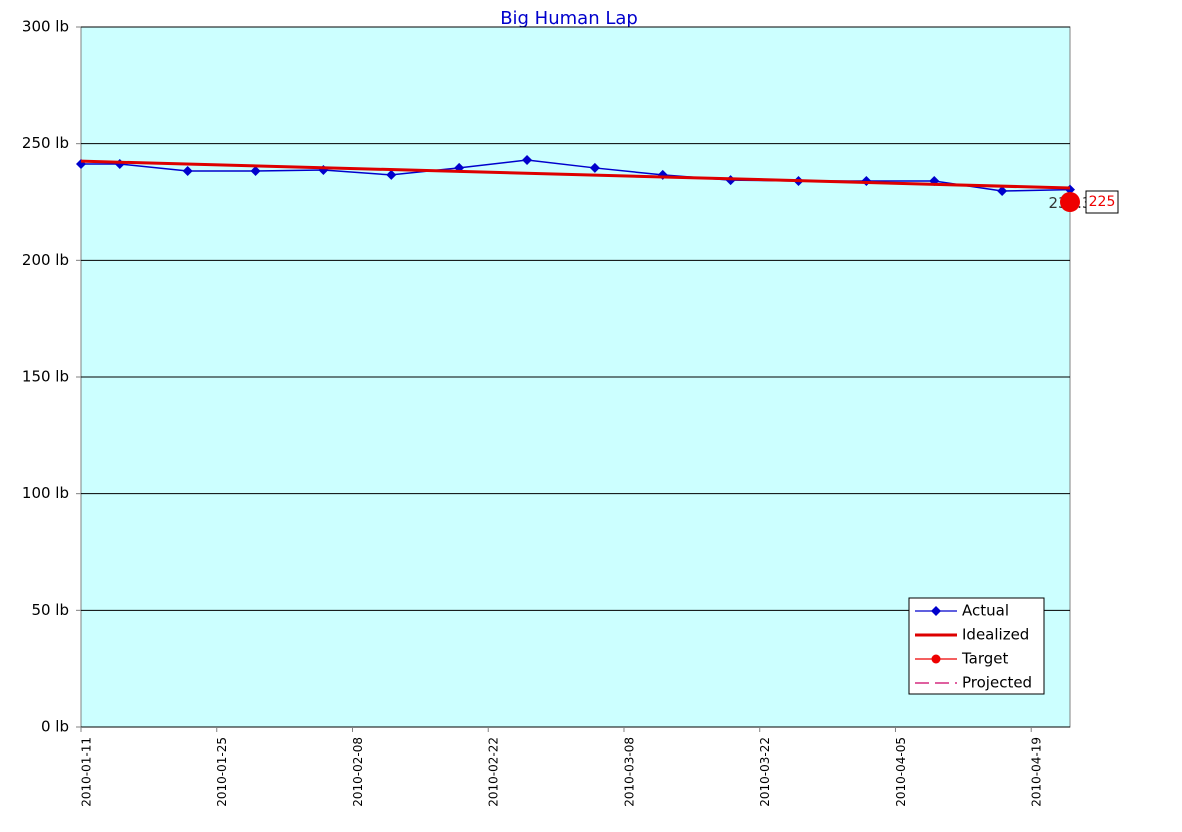  Describe the element at coordinates (45, 377) in the screenshot. I see `y-tick-label: 150 lb` at that location.